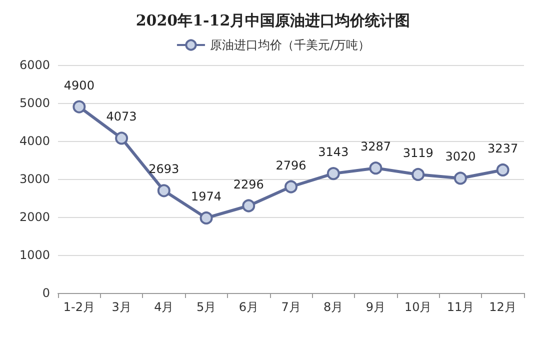 Image resolution: width=546 pixels, height=343 pixels. What do you see at coordinates (34, 255) in the screenshot?
I see `y-tick-label: 1000` at bounding box center [34, 255].